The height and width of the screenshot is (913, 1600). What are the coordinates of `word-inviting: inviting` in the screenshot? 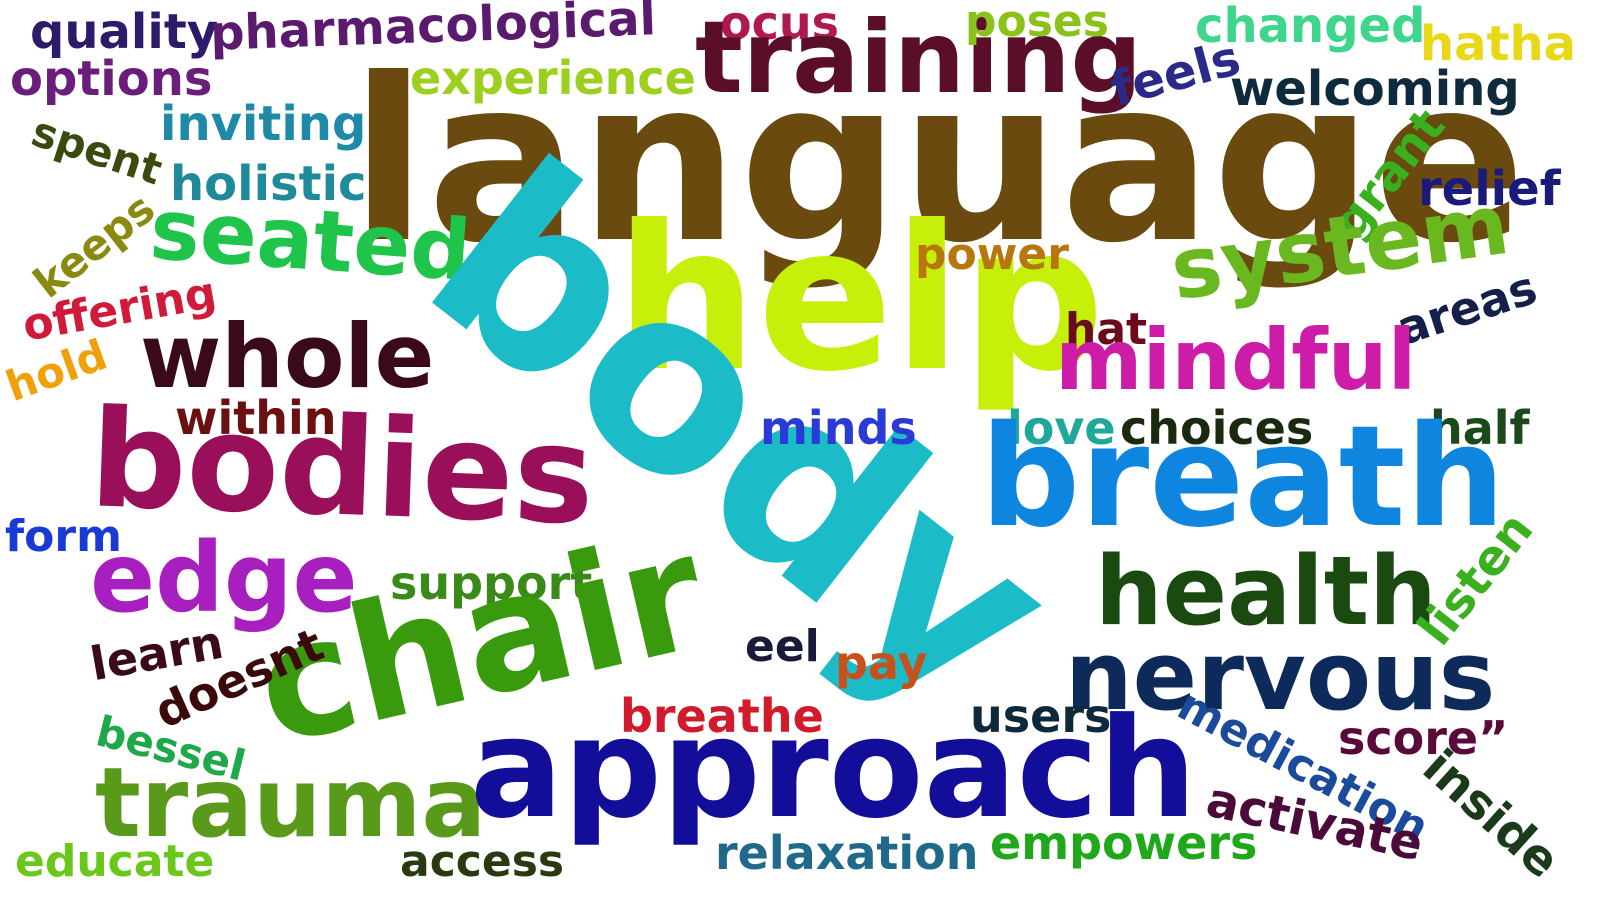 It's located at (263, 124).